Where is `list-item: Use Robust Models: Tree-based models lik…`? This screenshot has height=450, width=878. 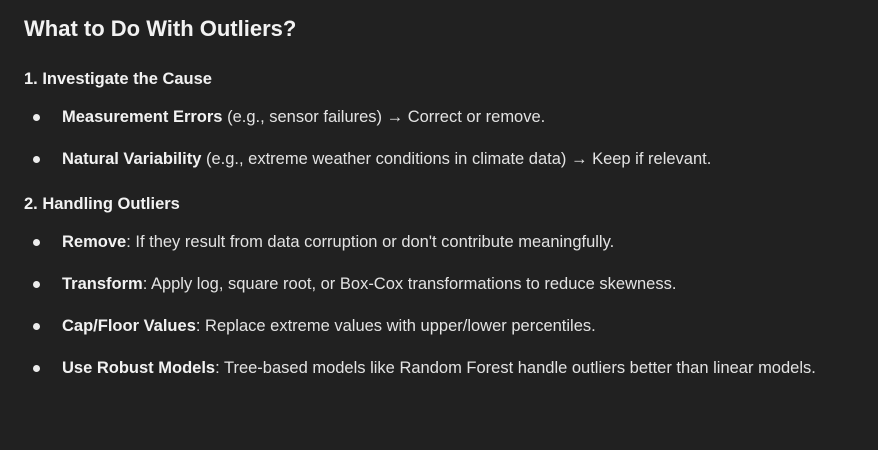 list-item: Use Robust Models: Tree-based models lik… is located at coordinates (443, 368).